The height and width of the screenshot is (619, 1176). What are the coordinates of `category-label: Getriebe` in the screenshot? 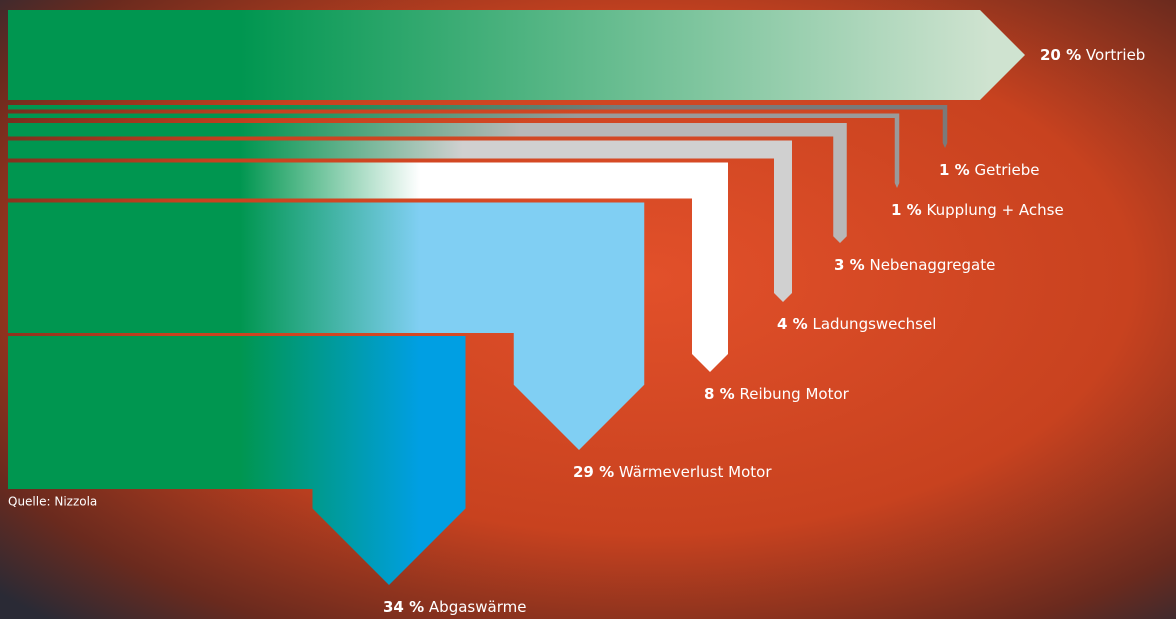 It's located at (1006, 170).